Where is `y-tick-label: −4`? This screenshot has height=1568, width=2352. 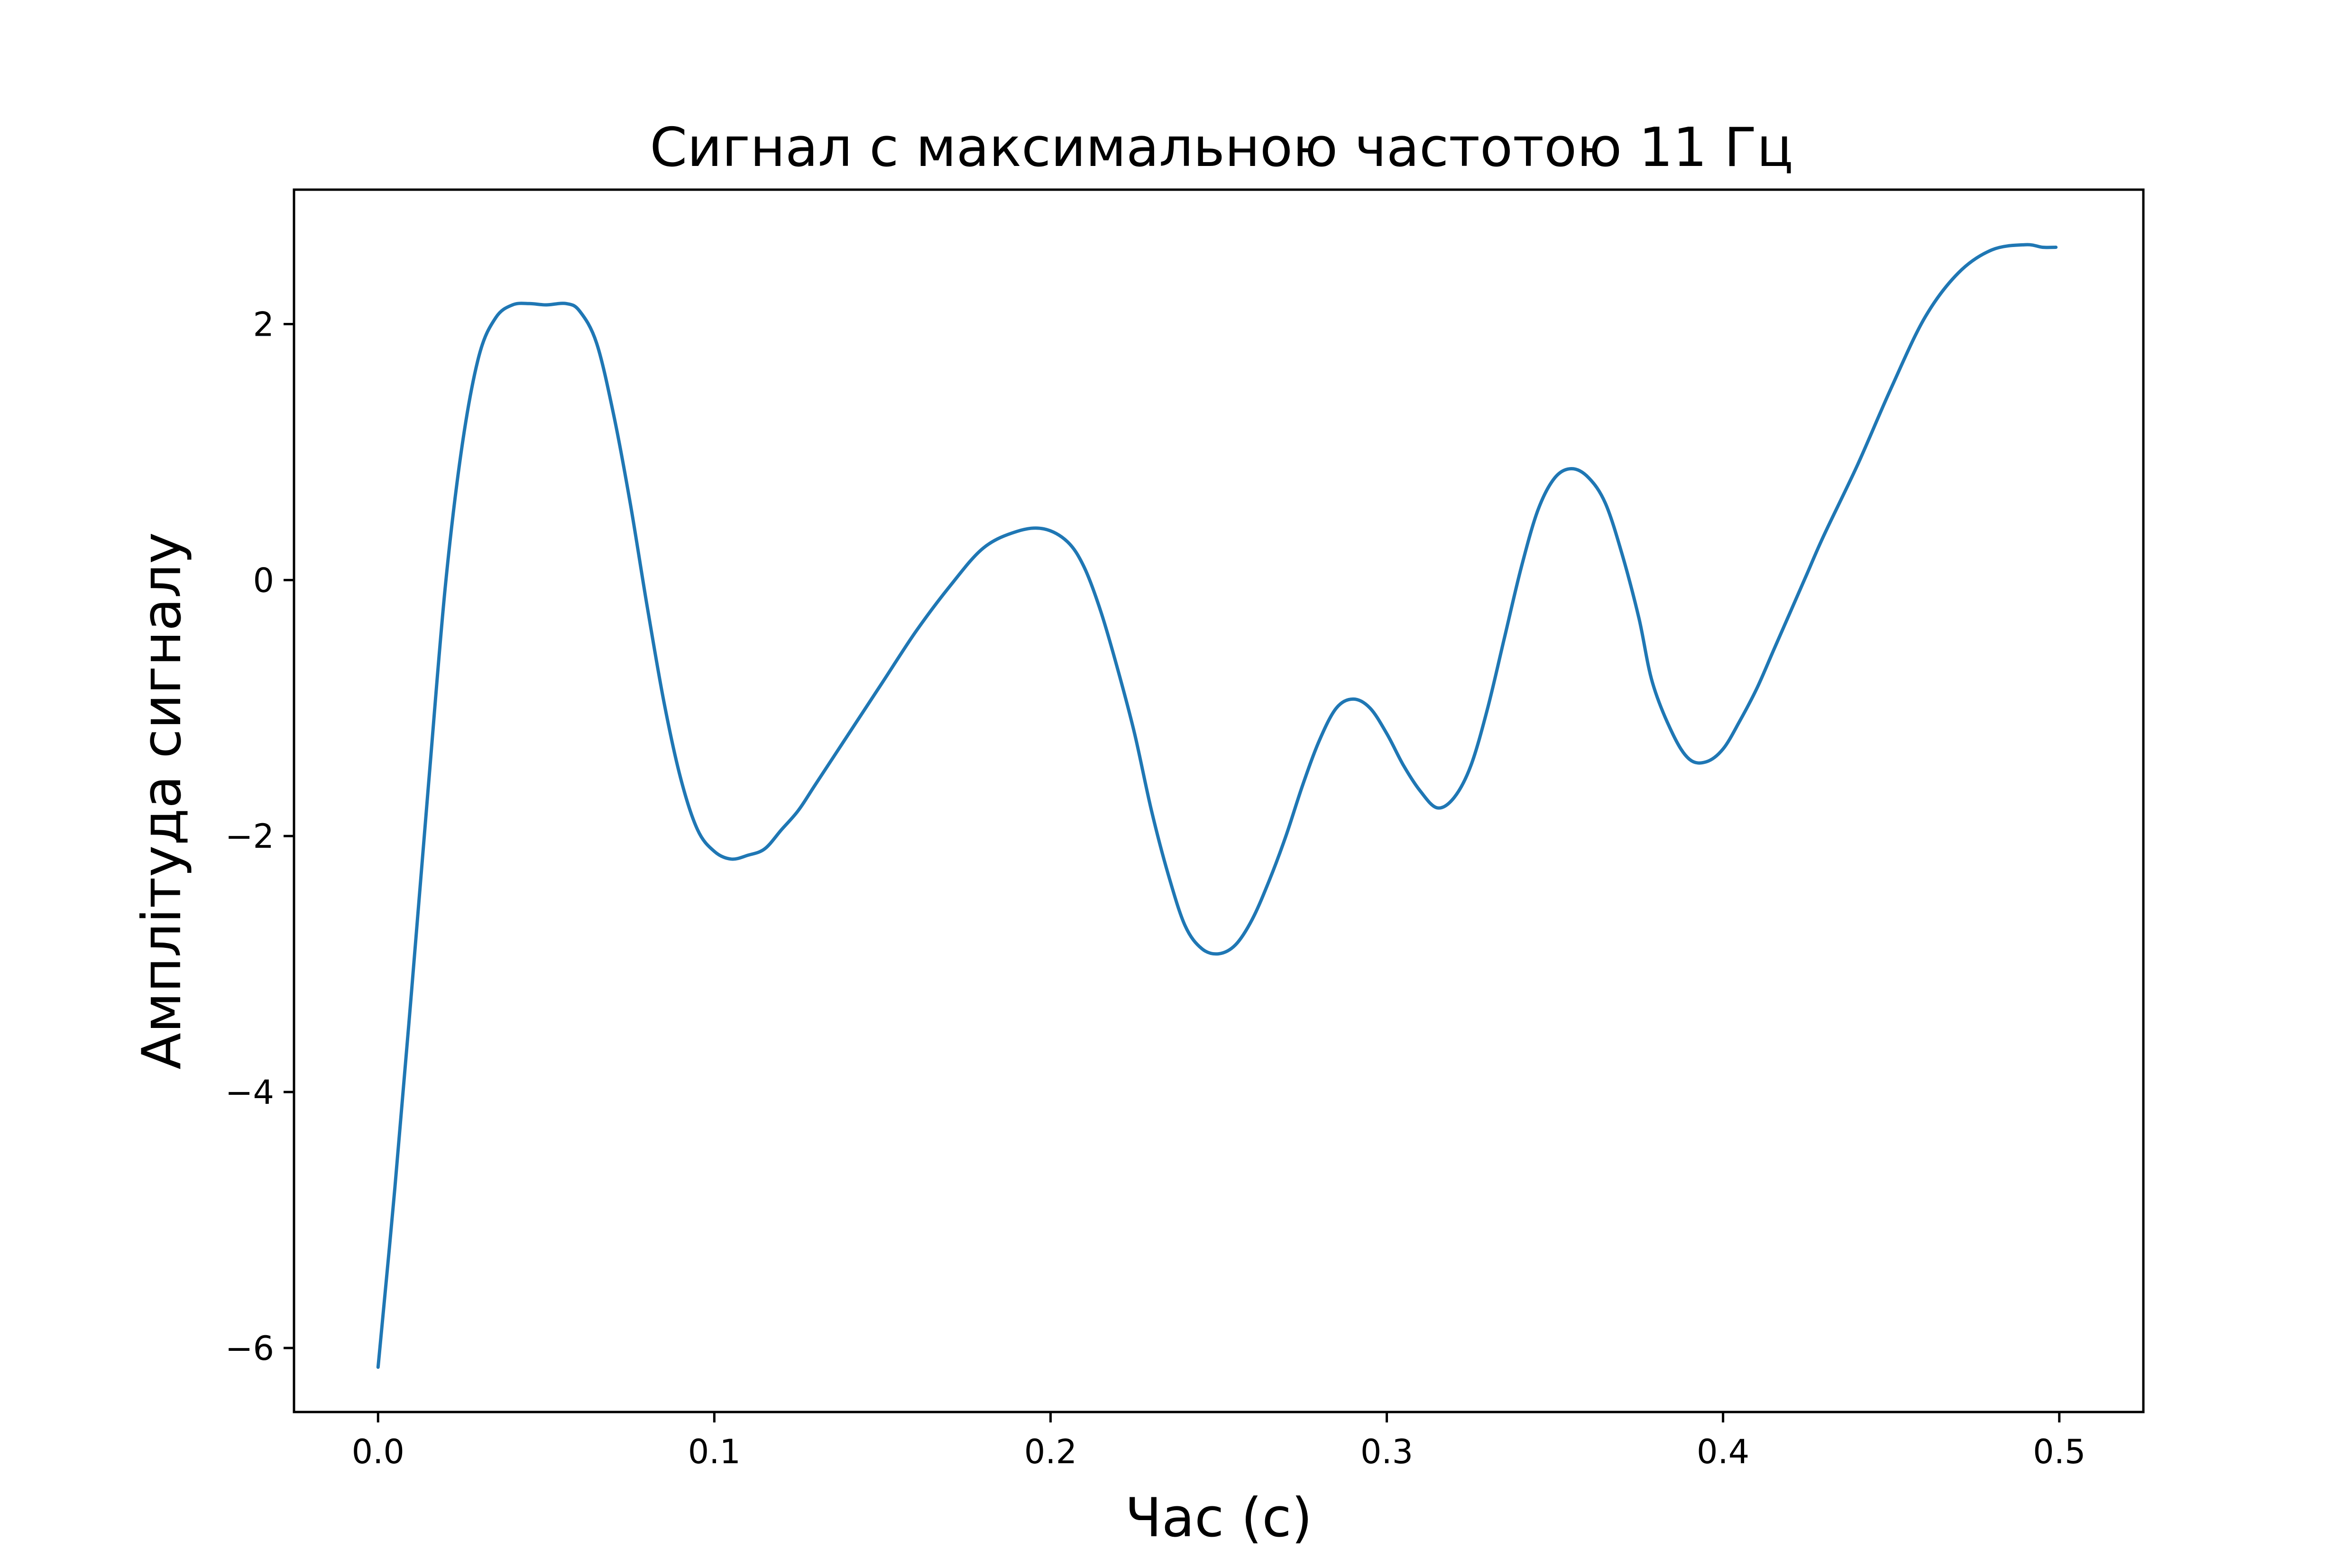
y-tick-label: −4 is located at coordinates (250, 1092).